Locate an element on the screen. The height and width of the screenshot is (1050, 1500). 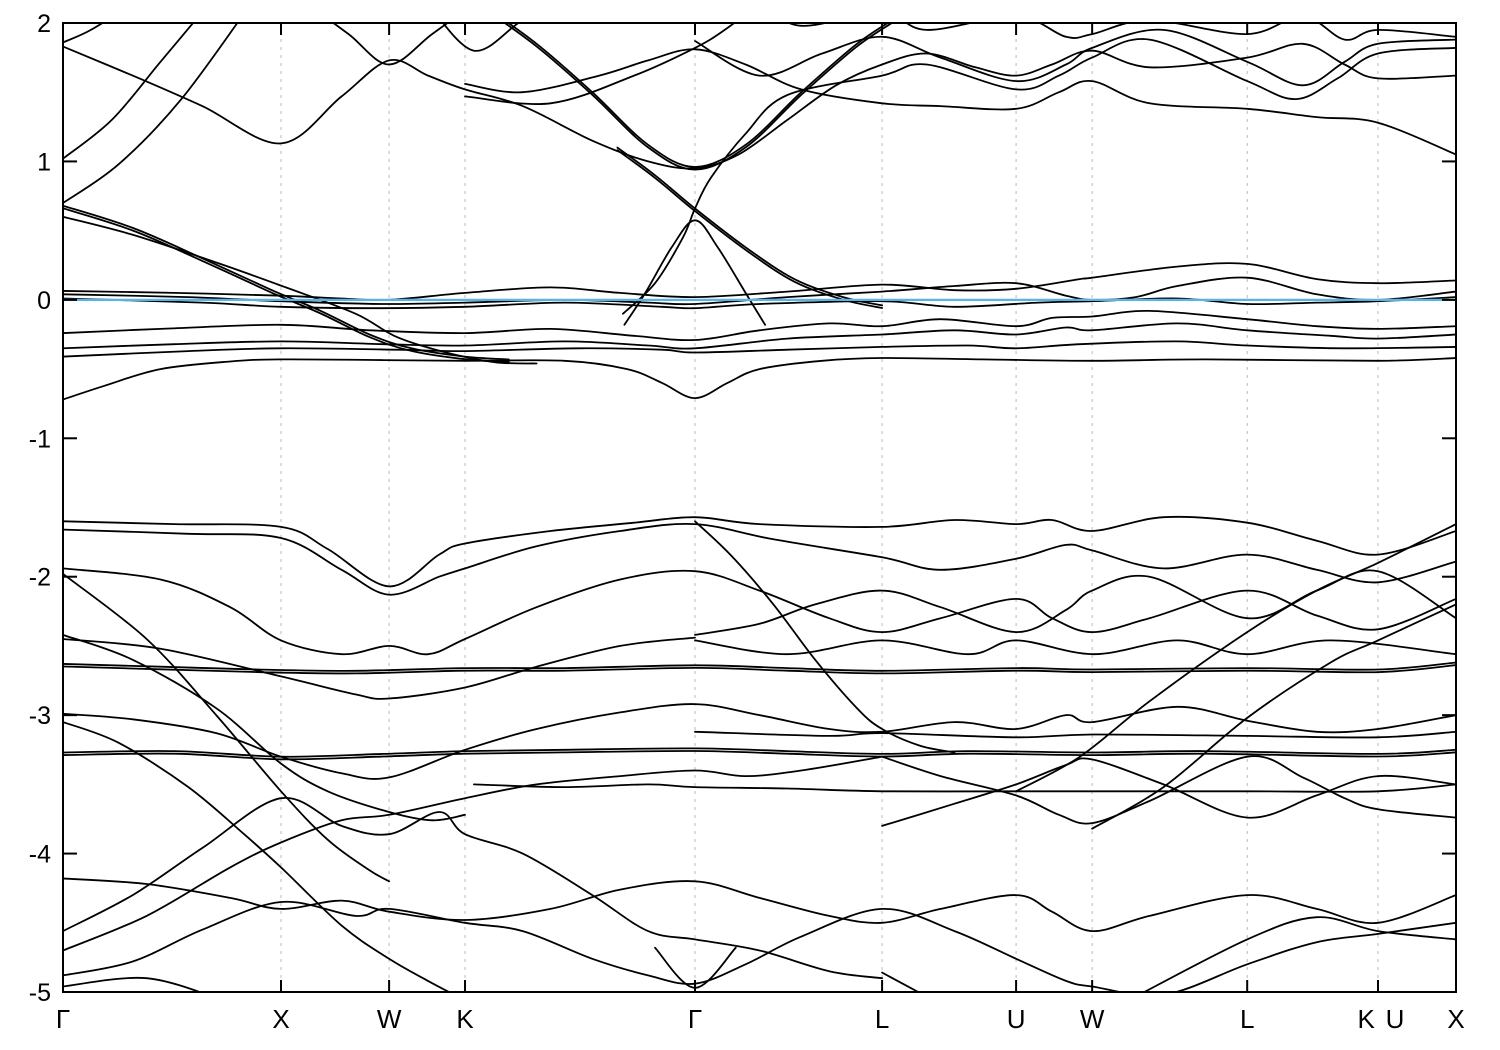
band-curve-c1 is located at coordinates (83, 33).